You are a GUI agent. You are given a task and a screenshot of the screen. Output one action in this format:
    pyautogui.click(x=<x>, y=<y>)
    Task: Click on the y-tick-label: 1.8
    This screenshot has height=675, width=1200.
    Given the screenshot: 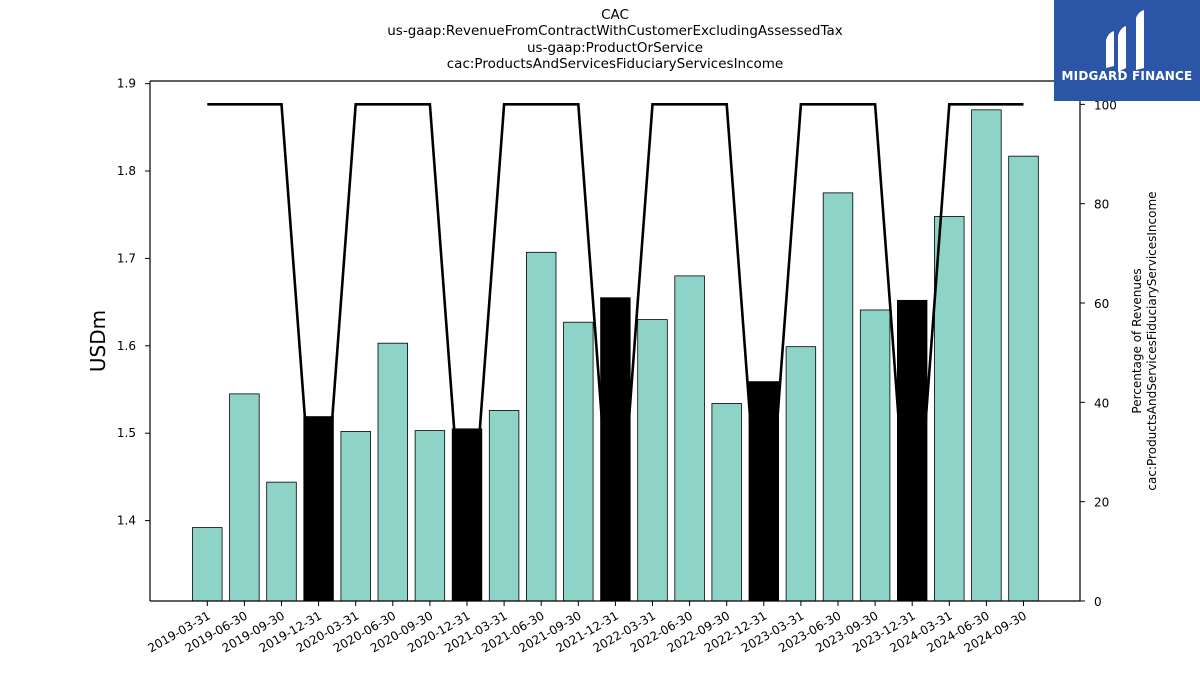 What is the action you would take?
    pyautogui.click(x=126, y=171)
    